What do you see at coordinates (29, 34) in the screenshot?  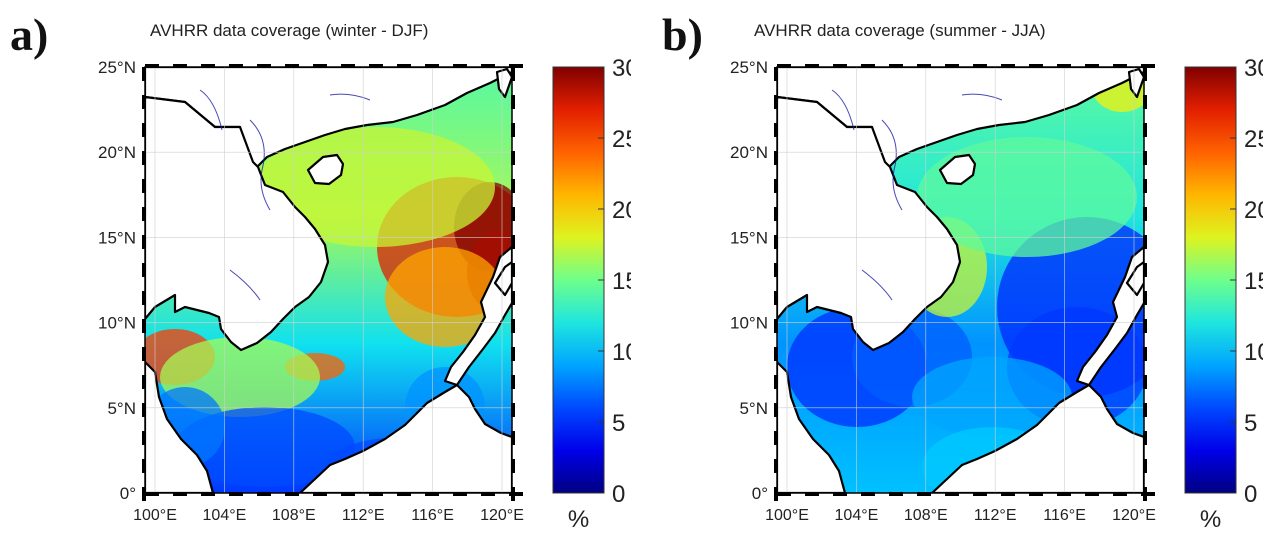 I see `panel-letter: a)` at bounding box center [29, 34].